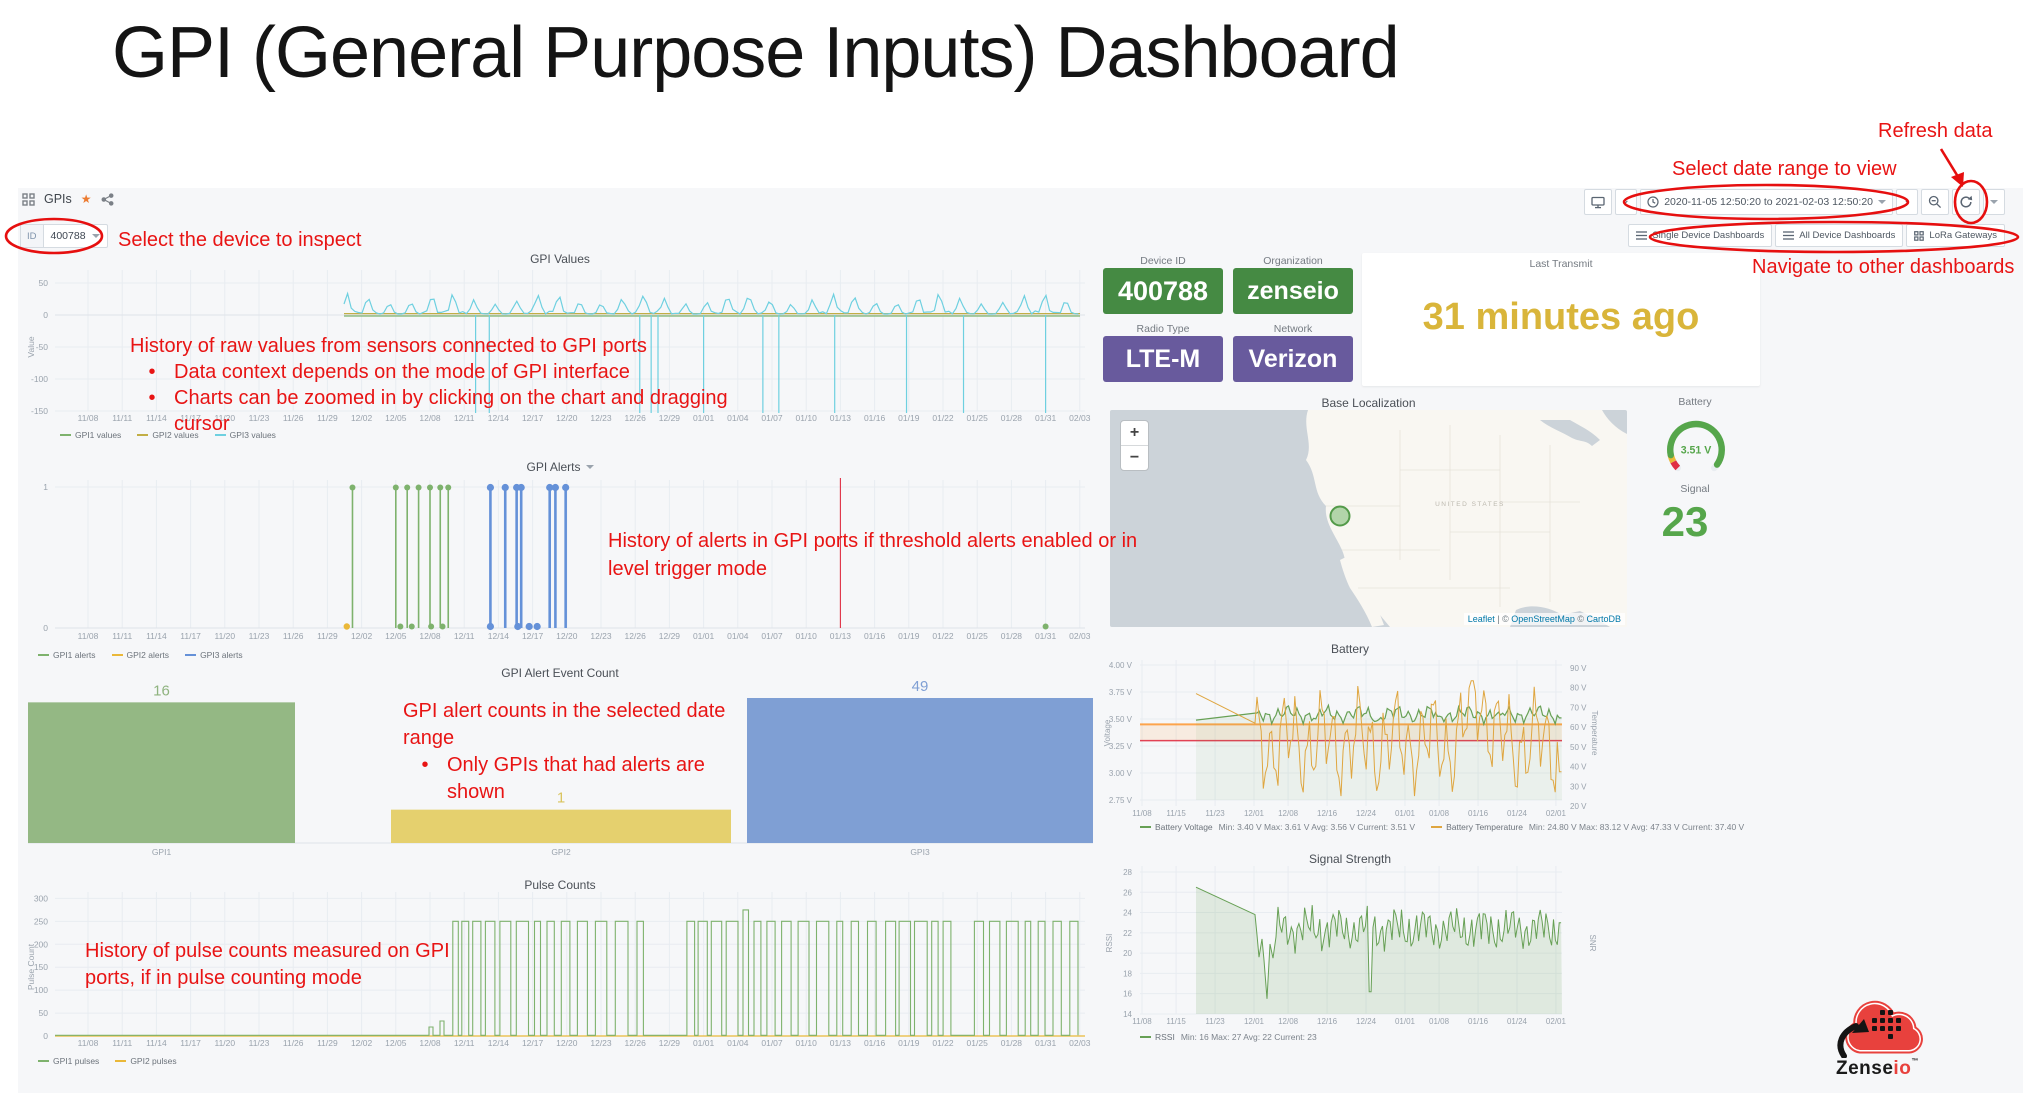 This screenshot has width=2023, height=1093. I want to click on svg-text: 12/17, so click(533, 1043).